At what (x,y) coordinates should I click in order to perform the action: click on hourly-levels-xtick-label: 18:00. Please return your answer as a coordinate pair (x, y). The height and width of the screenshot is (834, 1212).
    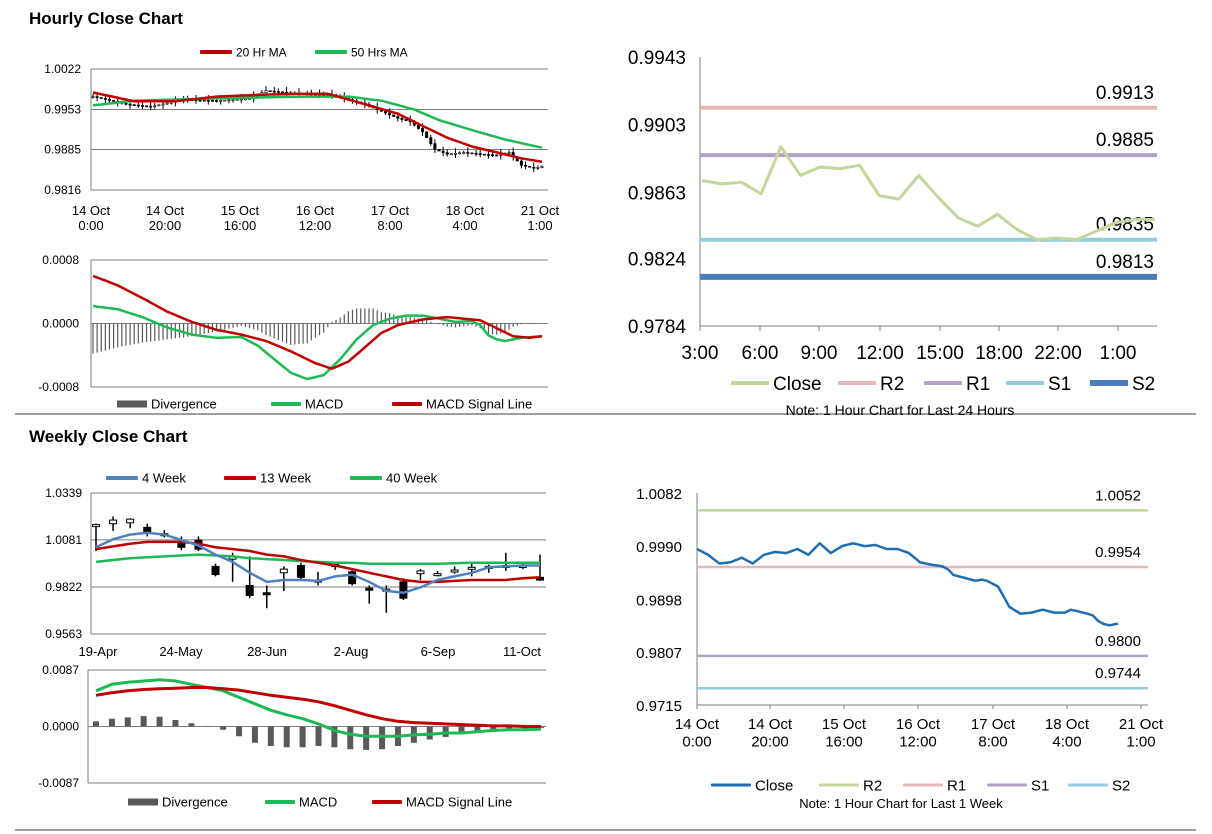
    Looking at the image, I should click on (999, 353).